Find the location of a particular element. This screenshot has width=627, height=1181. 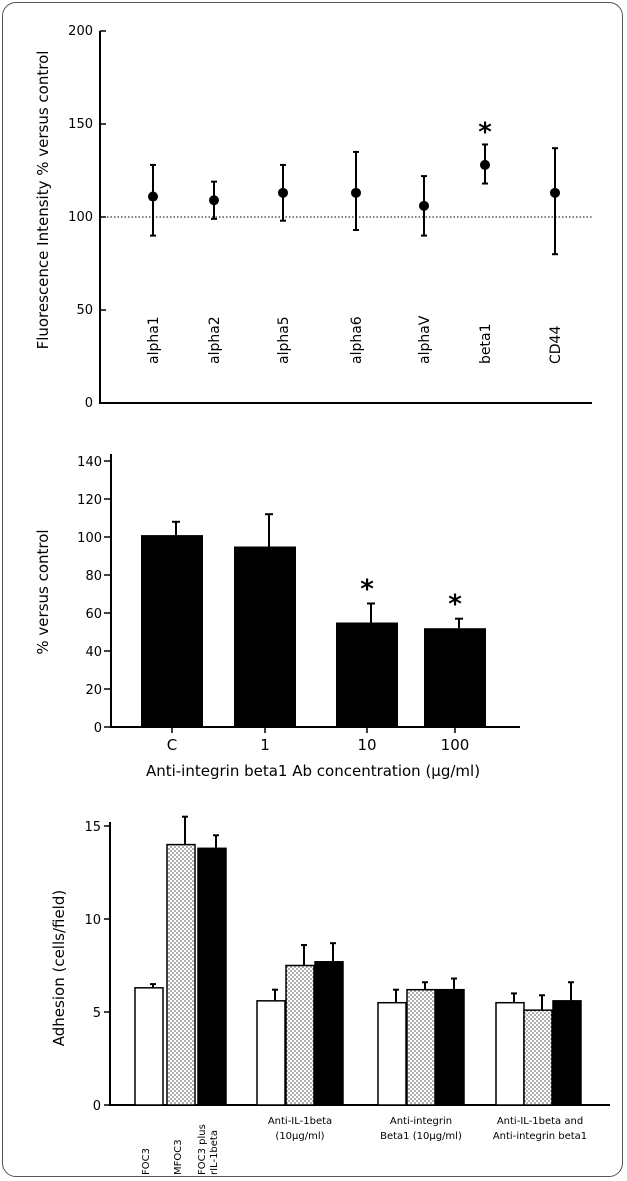

p1-significance-star: * is located at coordinates (485, 132).